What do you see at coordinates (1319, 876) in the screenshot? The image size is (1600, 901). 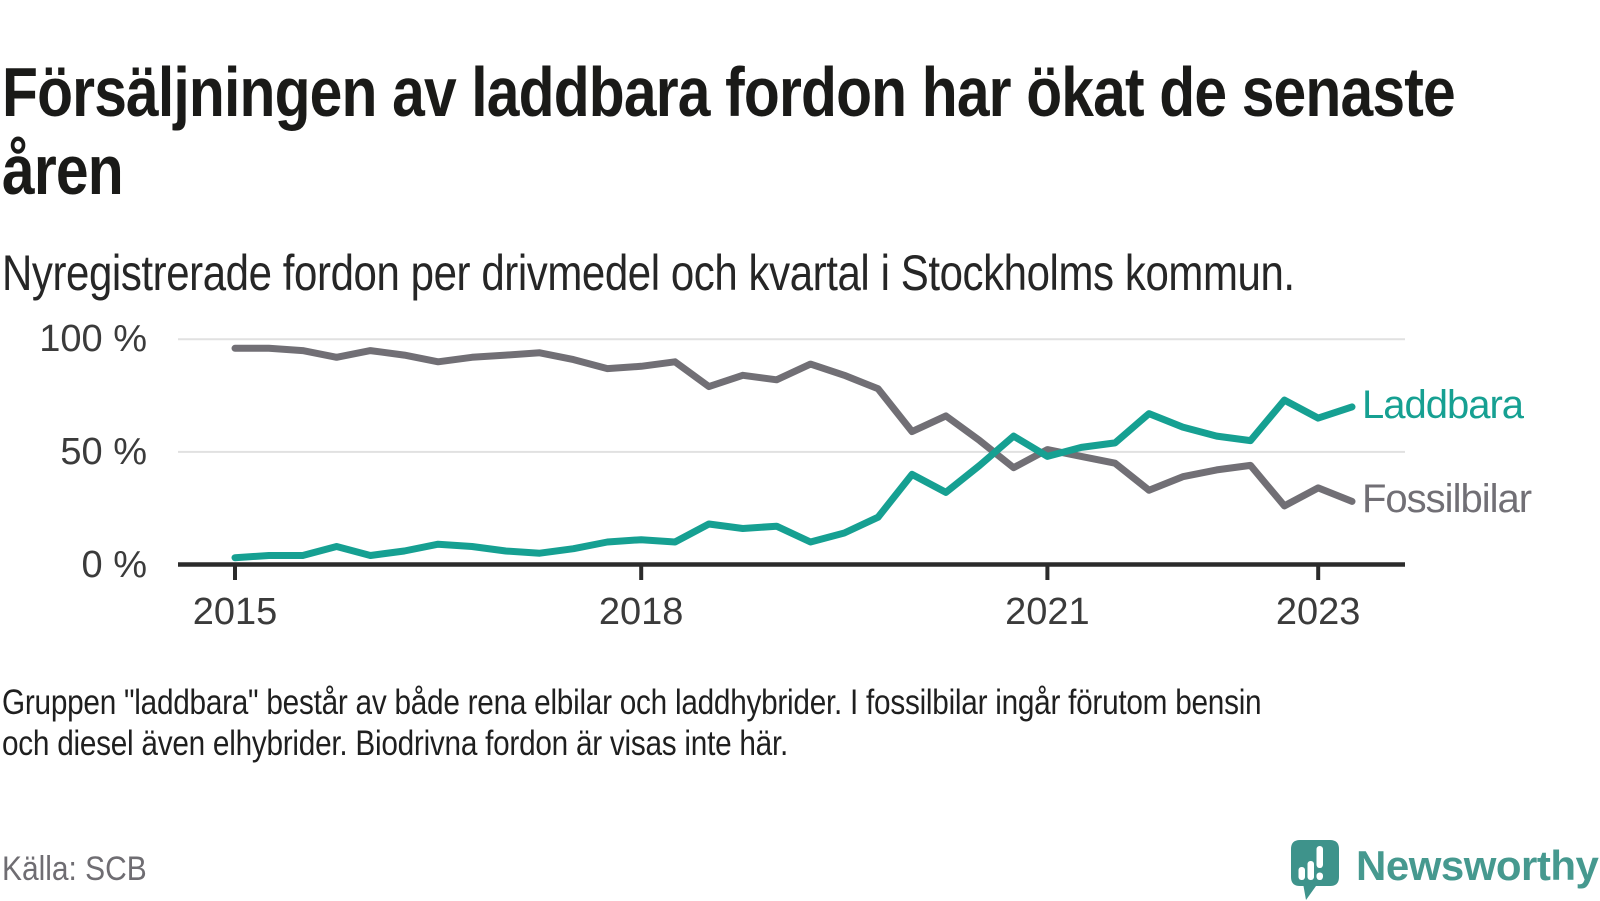 I see `logo-exclamation-dot` at bounding box center [1319, 876].